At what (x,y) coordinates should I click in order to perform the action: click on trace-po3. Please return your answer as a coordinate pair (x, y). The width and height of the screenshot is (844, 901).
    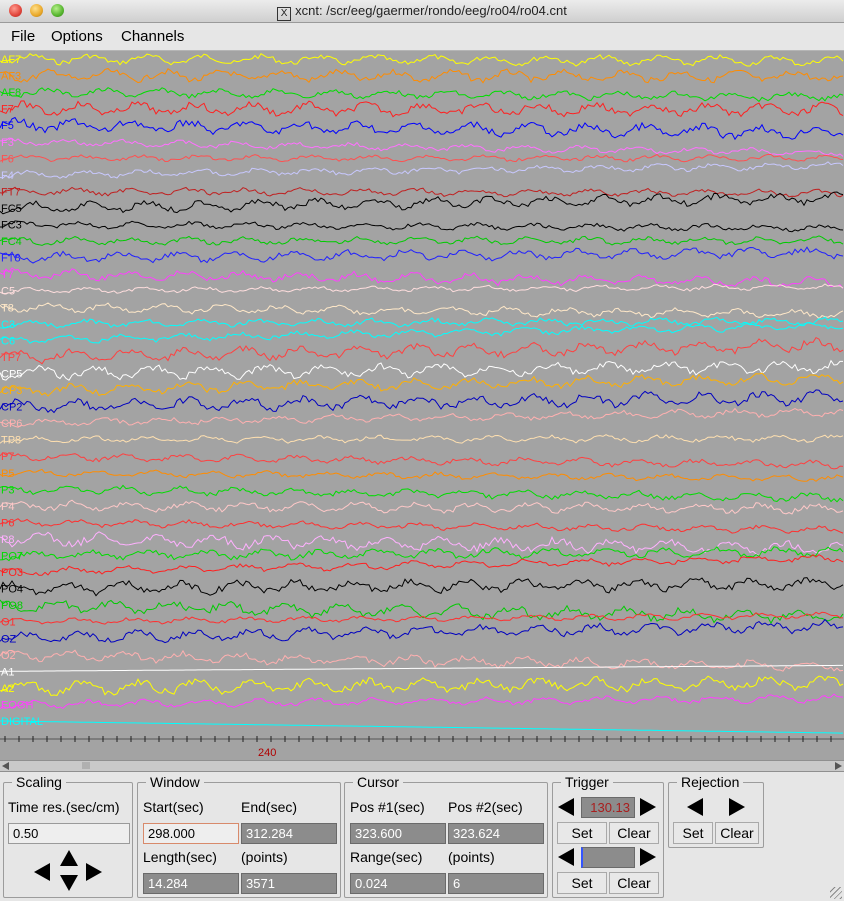
    Looking at the image, I should click on (422, 565).